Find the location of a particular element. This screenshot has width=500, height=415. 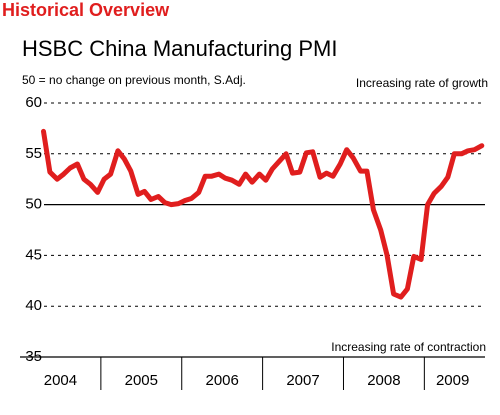

x-tick-label: 2007 is located at coordinates (302, 380).